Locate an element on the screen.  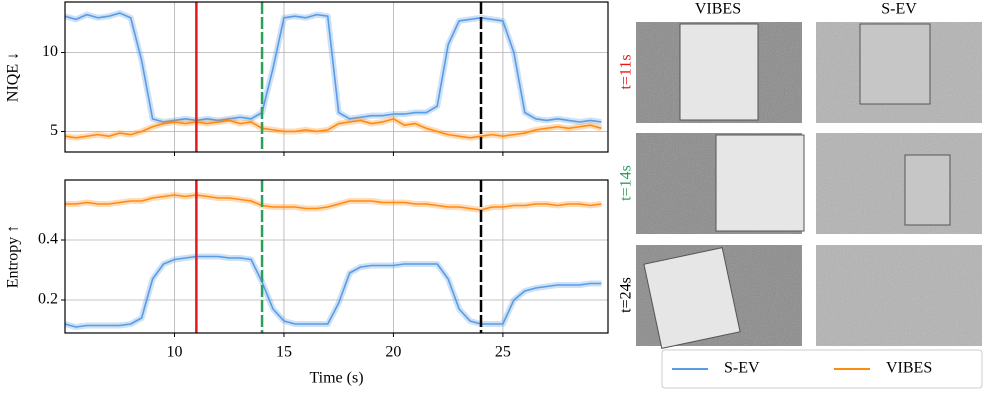
legend-label: VIBES is located at coordinates (909, 368).